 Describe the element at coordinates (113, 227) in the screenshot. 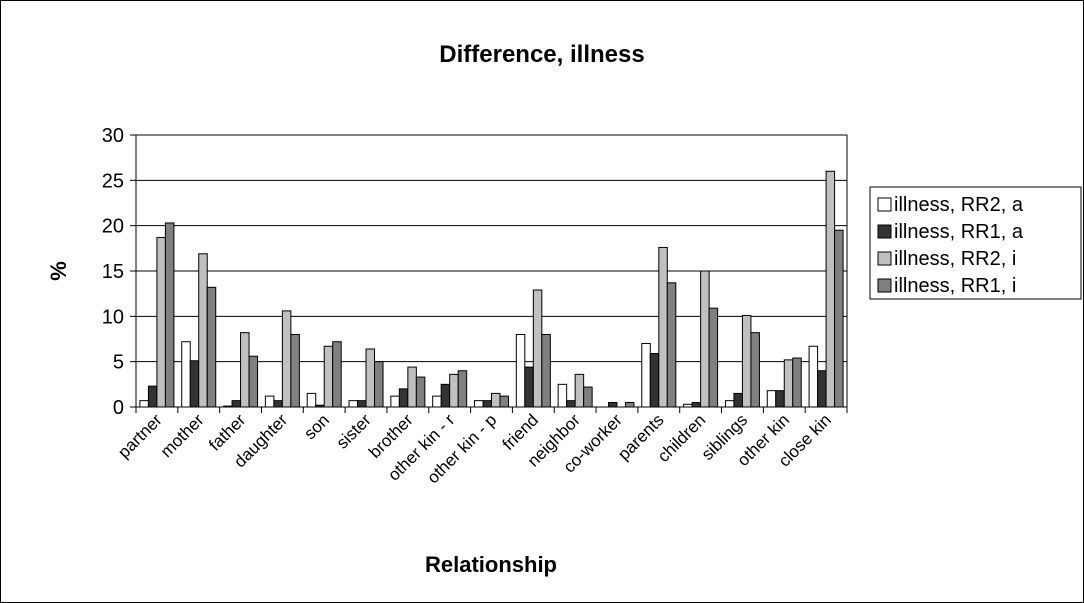

I see `y-tick-label: 20` at that location.